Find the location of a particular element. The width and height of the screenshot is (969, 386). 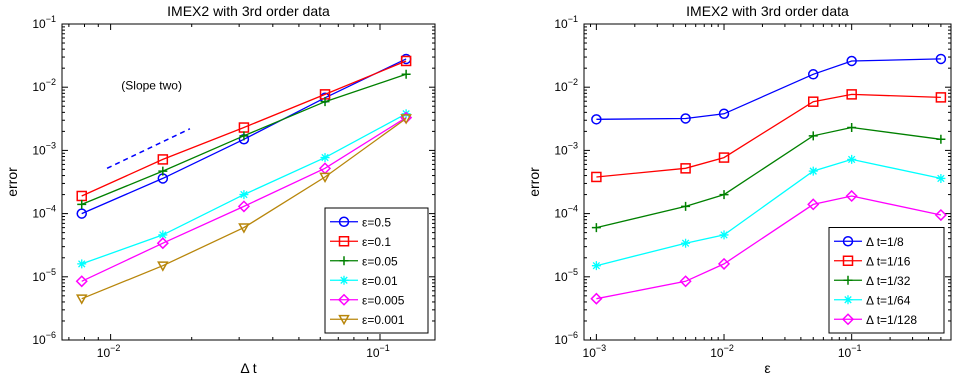

legend-label: Δ t=1/8 is located at coordinates (885, 242).